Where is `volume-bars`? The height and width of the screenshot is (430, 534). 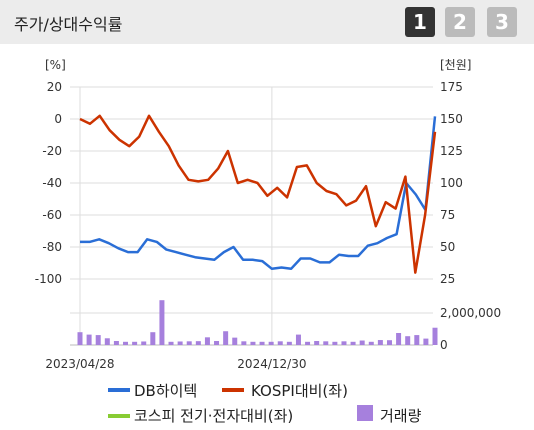
volume-bars is located at coordinates (257, 322).